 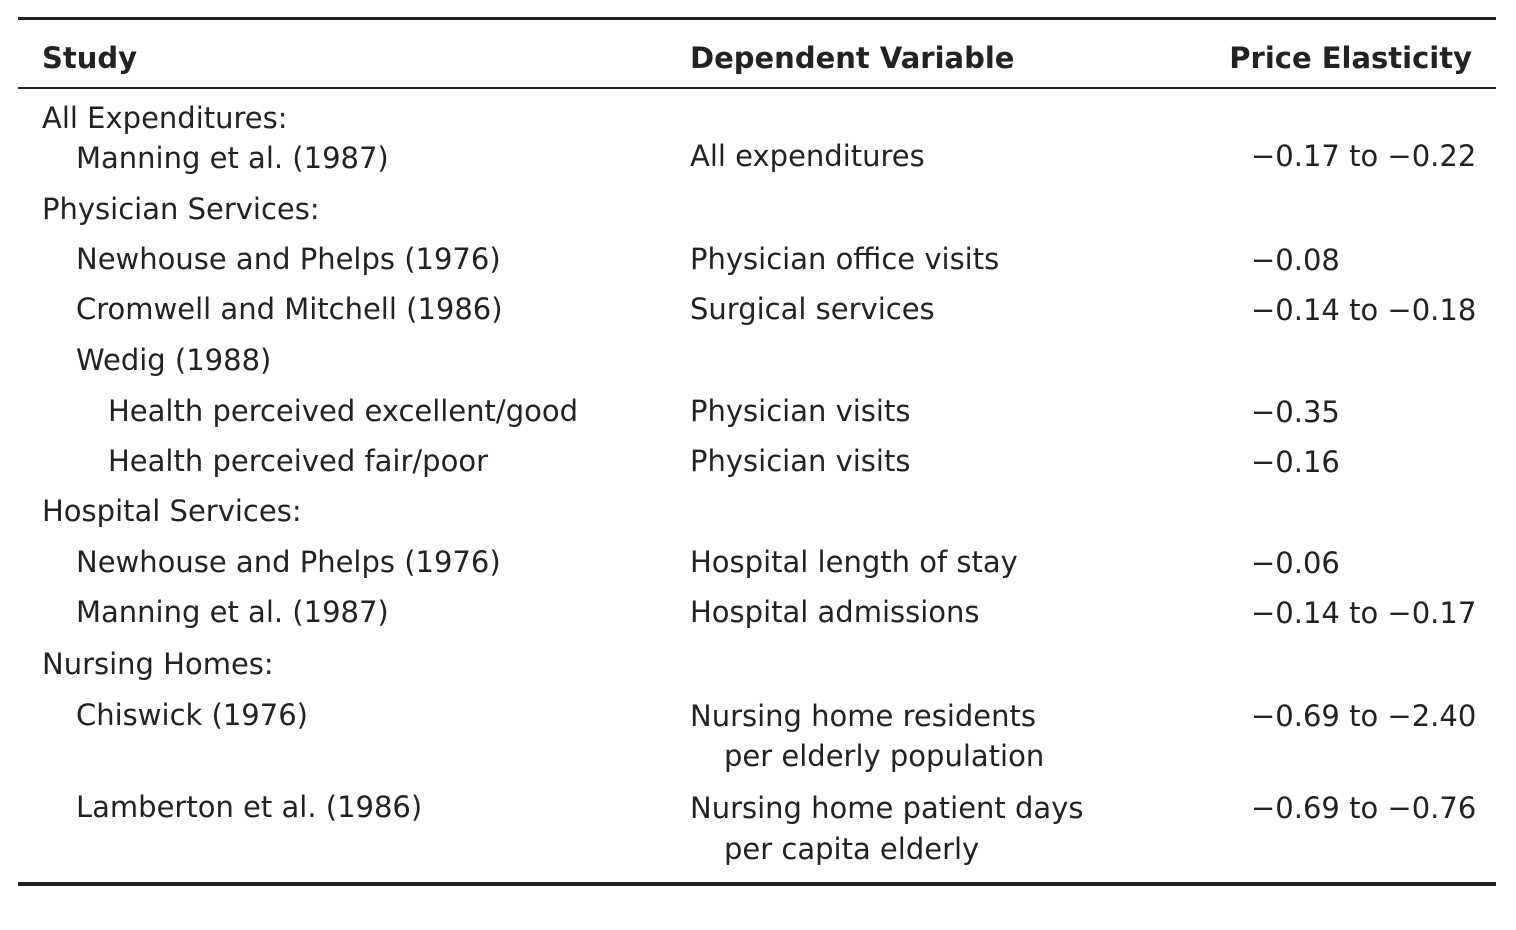 What do you see at coordinates (1295, 563) in the screenshot?
I see `elasticity-cell: −0.06` at bounding box center [1295, 563].